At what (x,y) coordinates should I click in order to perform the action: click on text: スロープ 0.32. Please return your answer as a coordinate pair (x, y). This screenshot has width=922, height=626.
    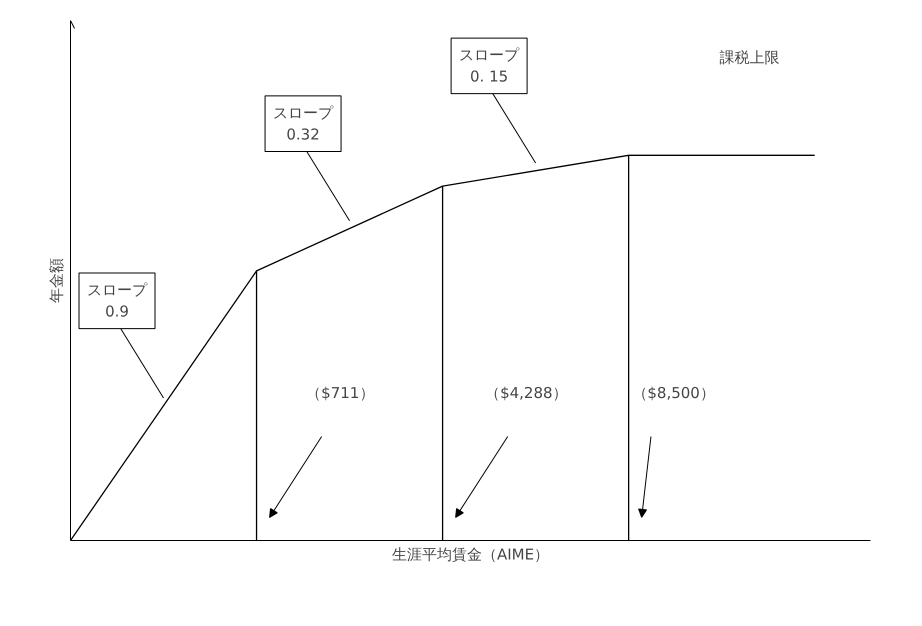
    Looking at the image, I should click on (303, 124).